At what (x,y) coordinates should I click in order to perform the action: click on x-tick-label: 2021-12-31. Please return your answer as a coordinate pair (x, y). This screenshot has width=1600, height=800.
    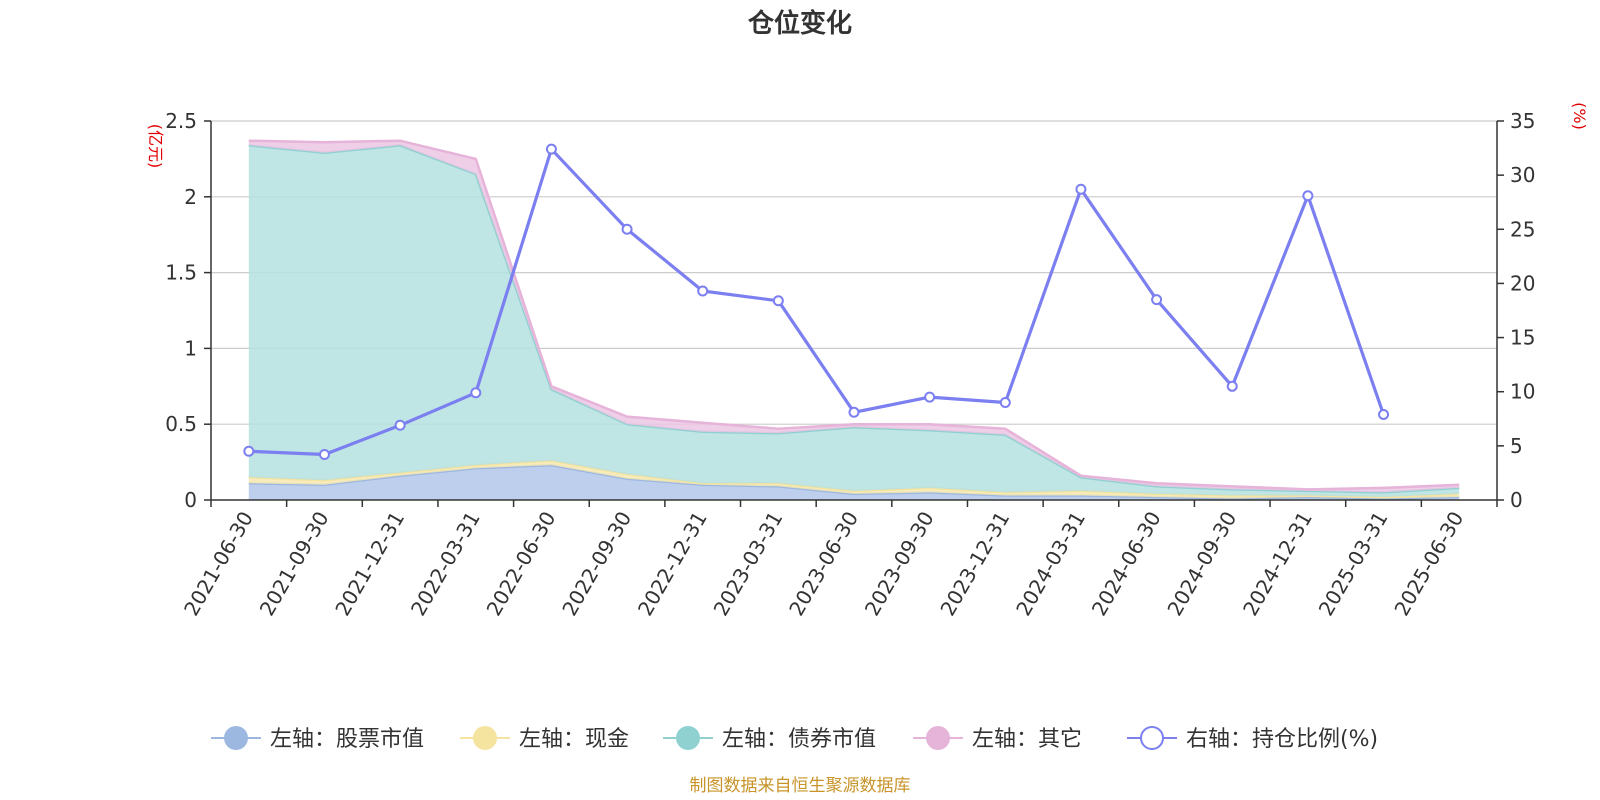
    Looking at the image, I should click on (369, 563).